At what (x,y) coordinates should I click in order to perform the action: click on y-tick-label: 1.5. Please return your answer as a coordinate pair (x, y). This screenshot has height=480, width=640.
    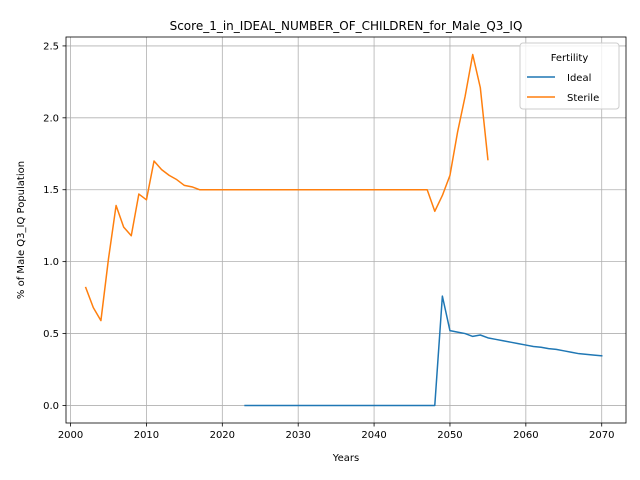
    Looking at the image, I should click on (51, 190).